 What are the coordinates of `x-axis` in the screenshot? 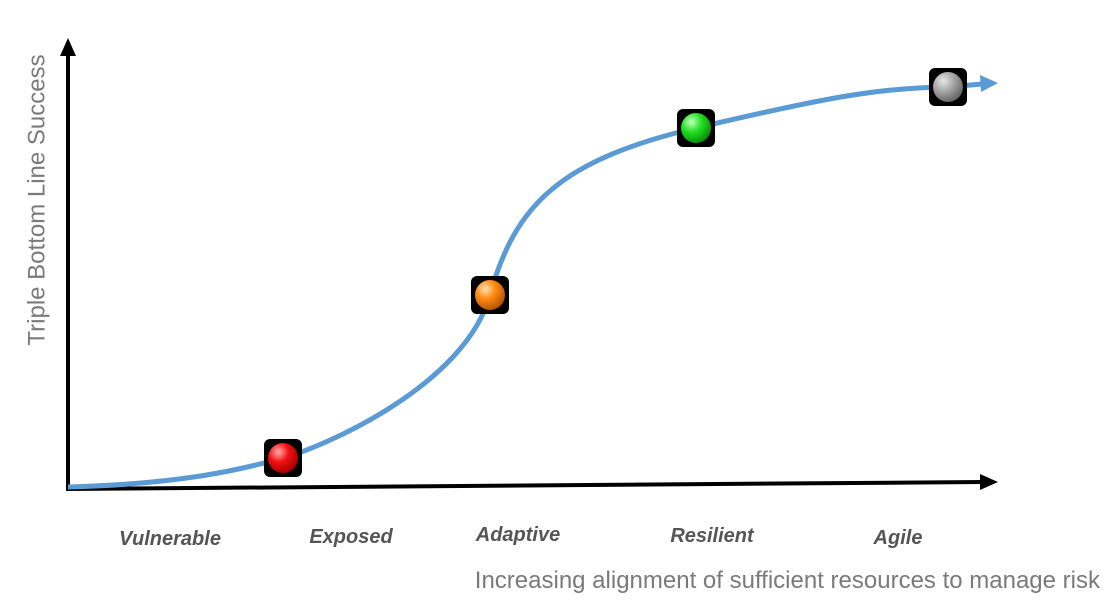 It's located at (524, 485).